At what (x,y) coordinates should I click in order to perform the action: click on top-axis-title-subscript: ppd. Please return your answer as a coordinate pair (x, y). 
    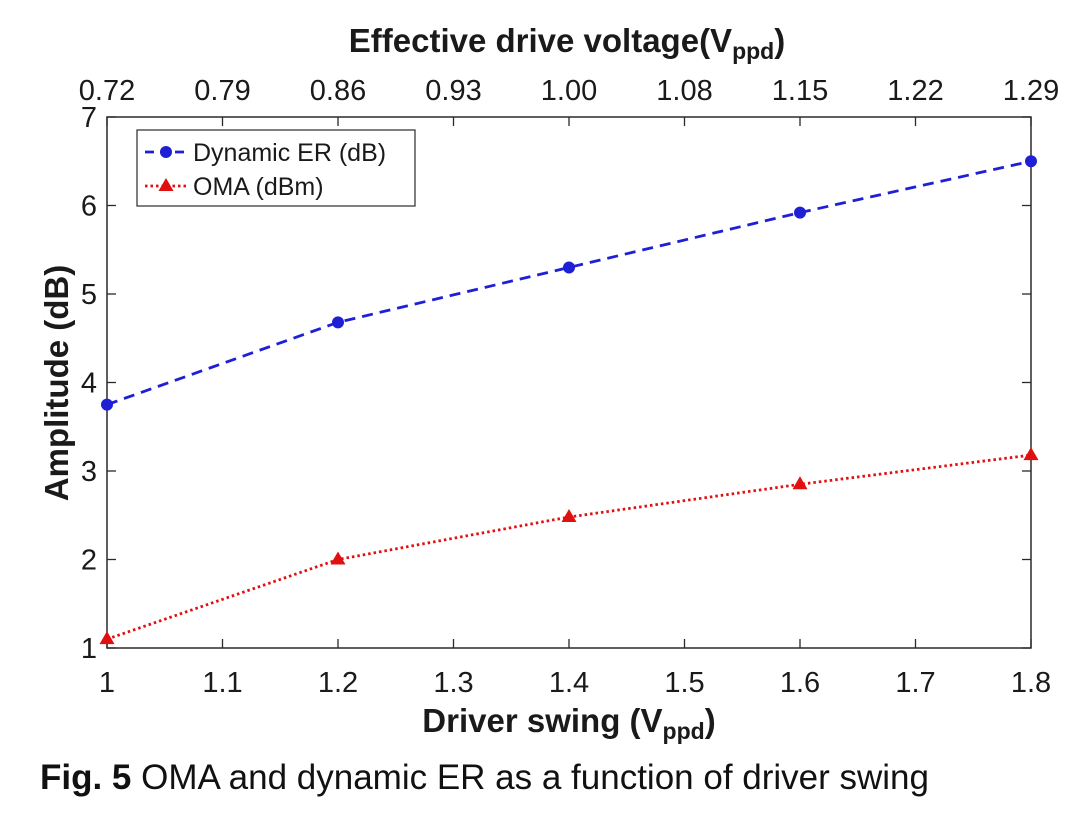
    Looking at the image, I should click on (753, 51).